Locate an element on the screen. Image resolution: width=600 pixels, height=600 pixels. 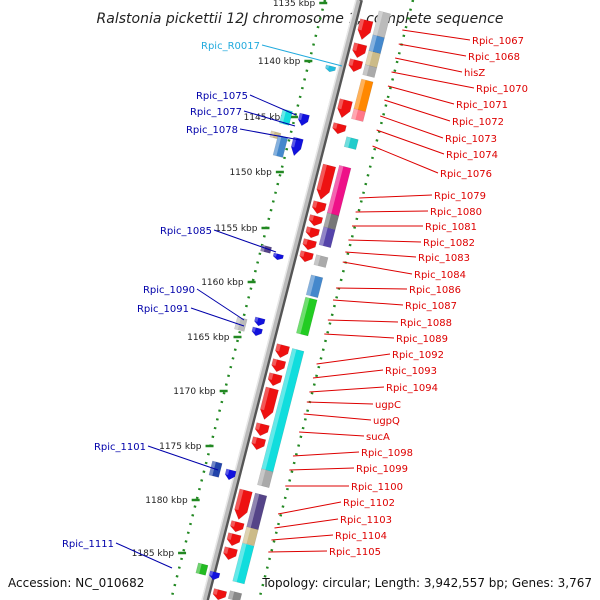
gene-label-right: Rpic_1098 is located at coordinates (387, 453).